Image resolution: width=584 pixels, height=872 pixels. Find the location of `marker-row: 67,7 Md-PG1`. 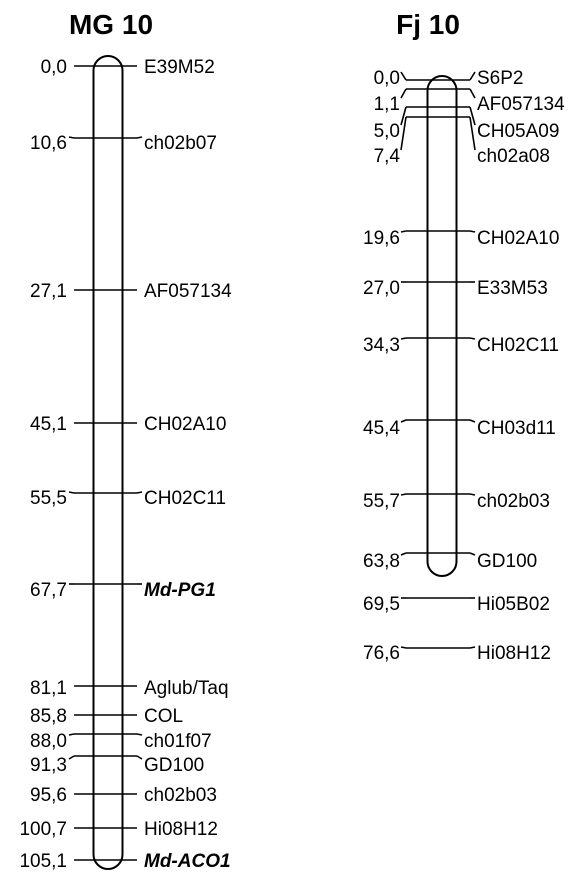

marker-row: 67,7 Md-PG1 is located at coordinates (123, 590).